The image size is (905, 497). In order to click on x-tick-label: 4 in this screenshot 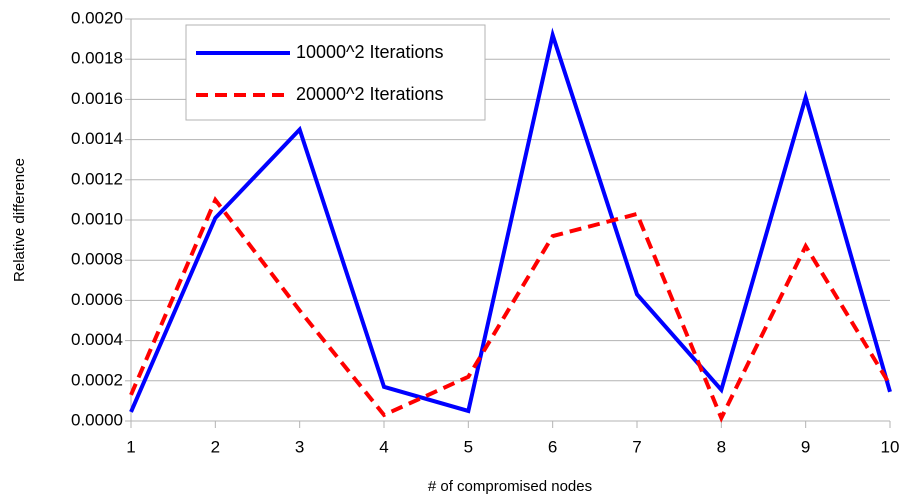, I will do `click(383, 446)`.